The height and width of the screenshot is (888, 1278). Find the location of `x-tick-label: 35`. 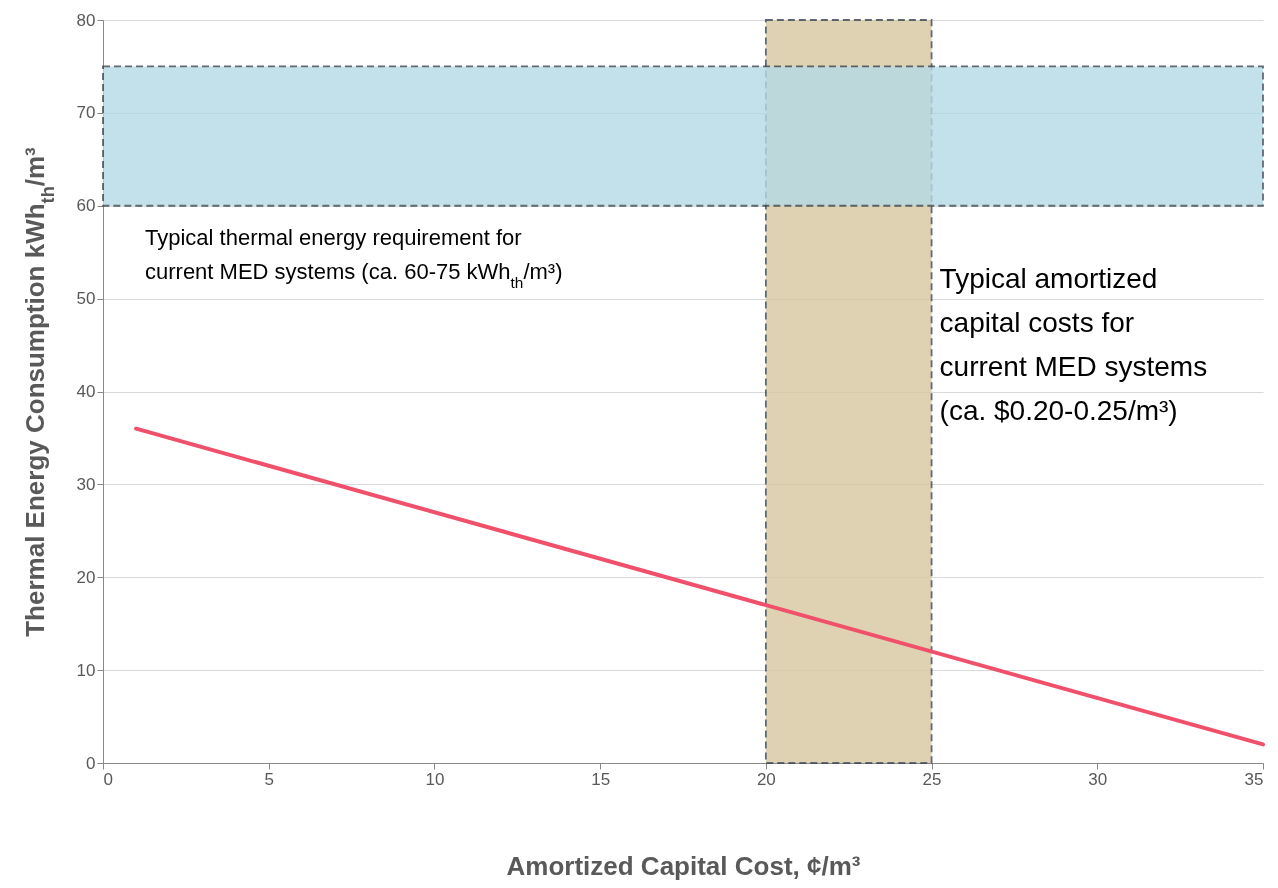

x-tick-label: 35 is located at coordinates (1254, 779).